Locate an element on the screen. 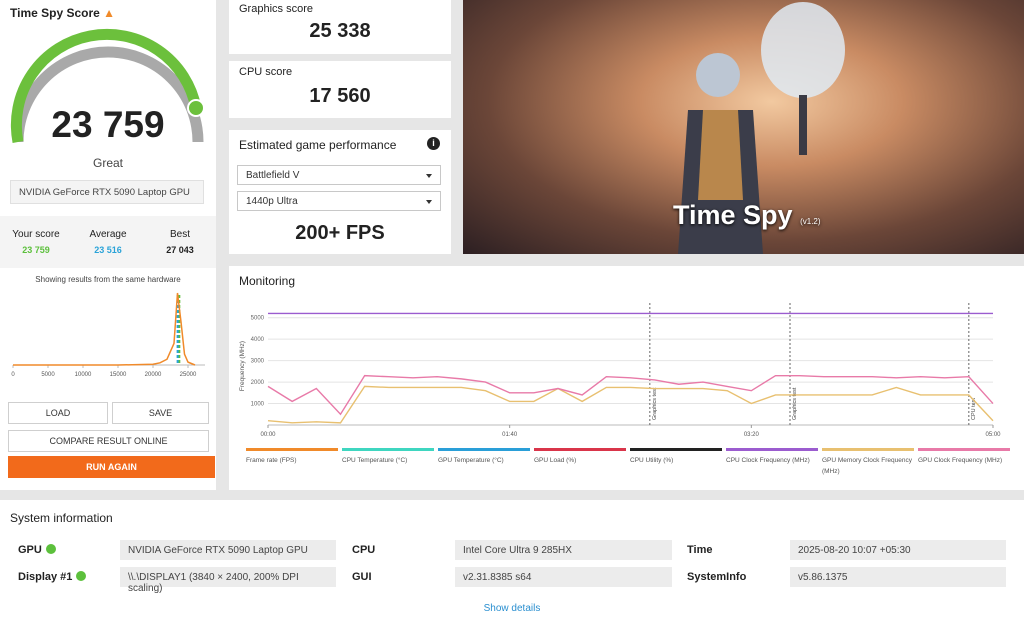 This screenshot has width=1024, height=618. info-label: GPU is located at coordinates (37, 550).